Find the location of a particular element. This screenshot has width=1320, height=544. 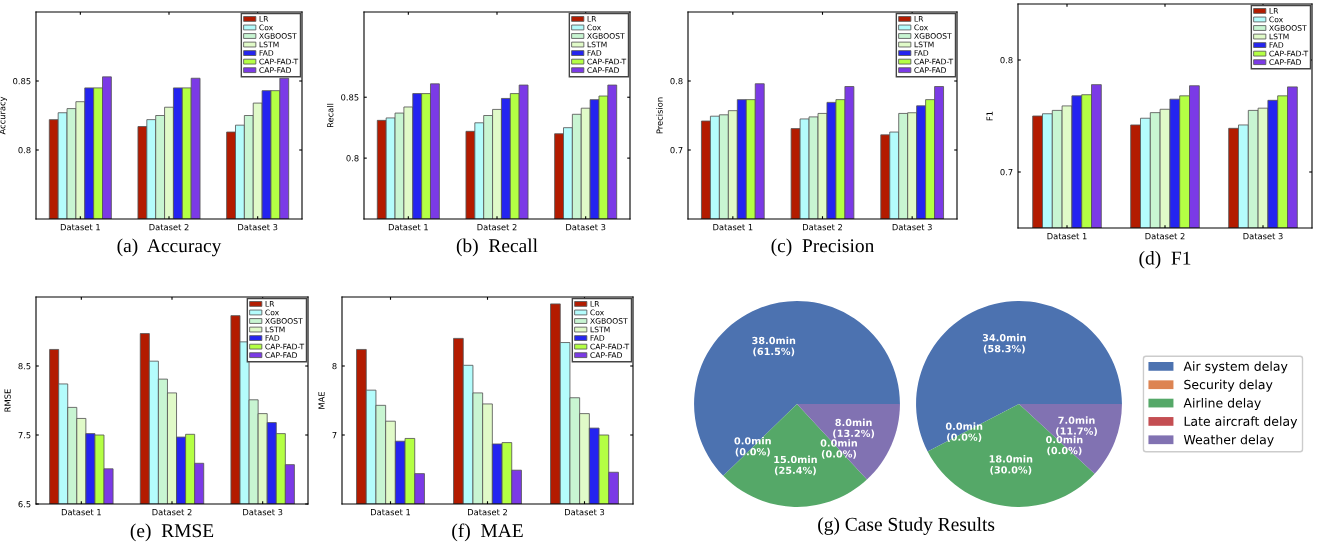

y-axis-title: F1 is located at coordinates (989, 116).